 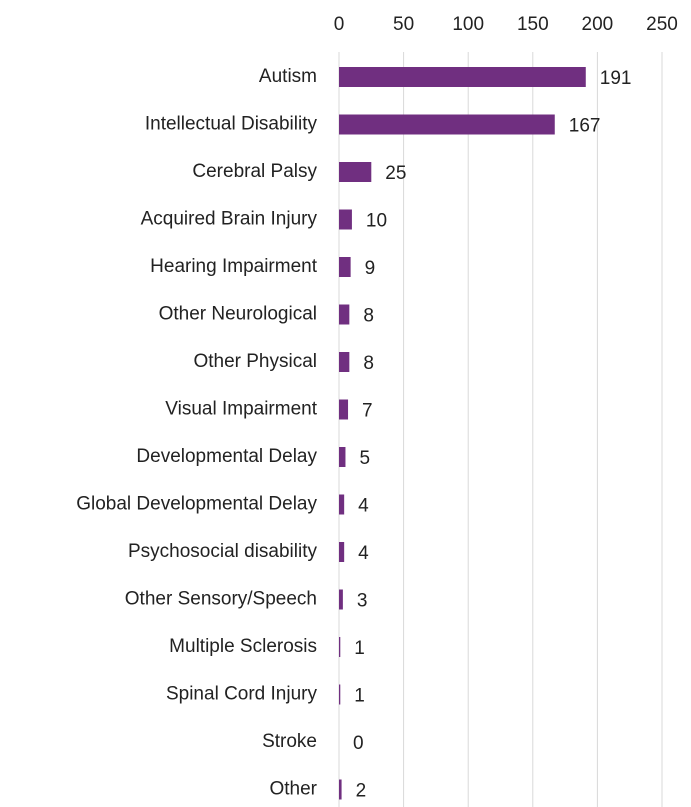 I want to click on data-label: 5, so click(x=364, y=458).